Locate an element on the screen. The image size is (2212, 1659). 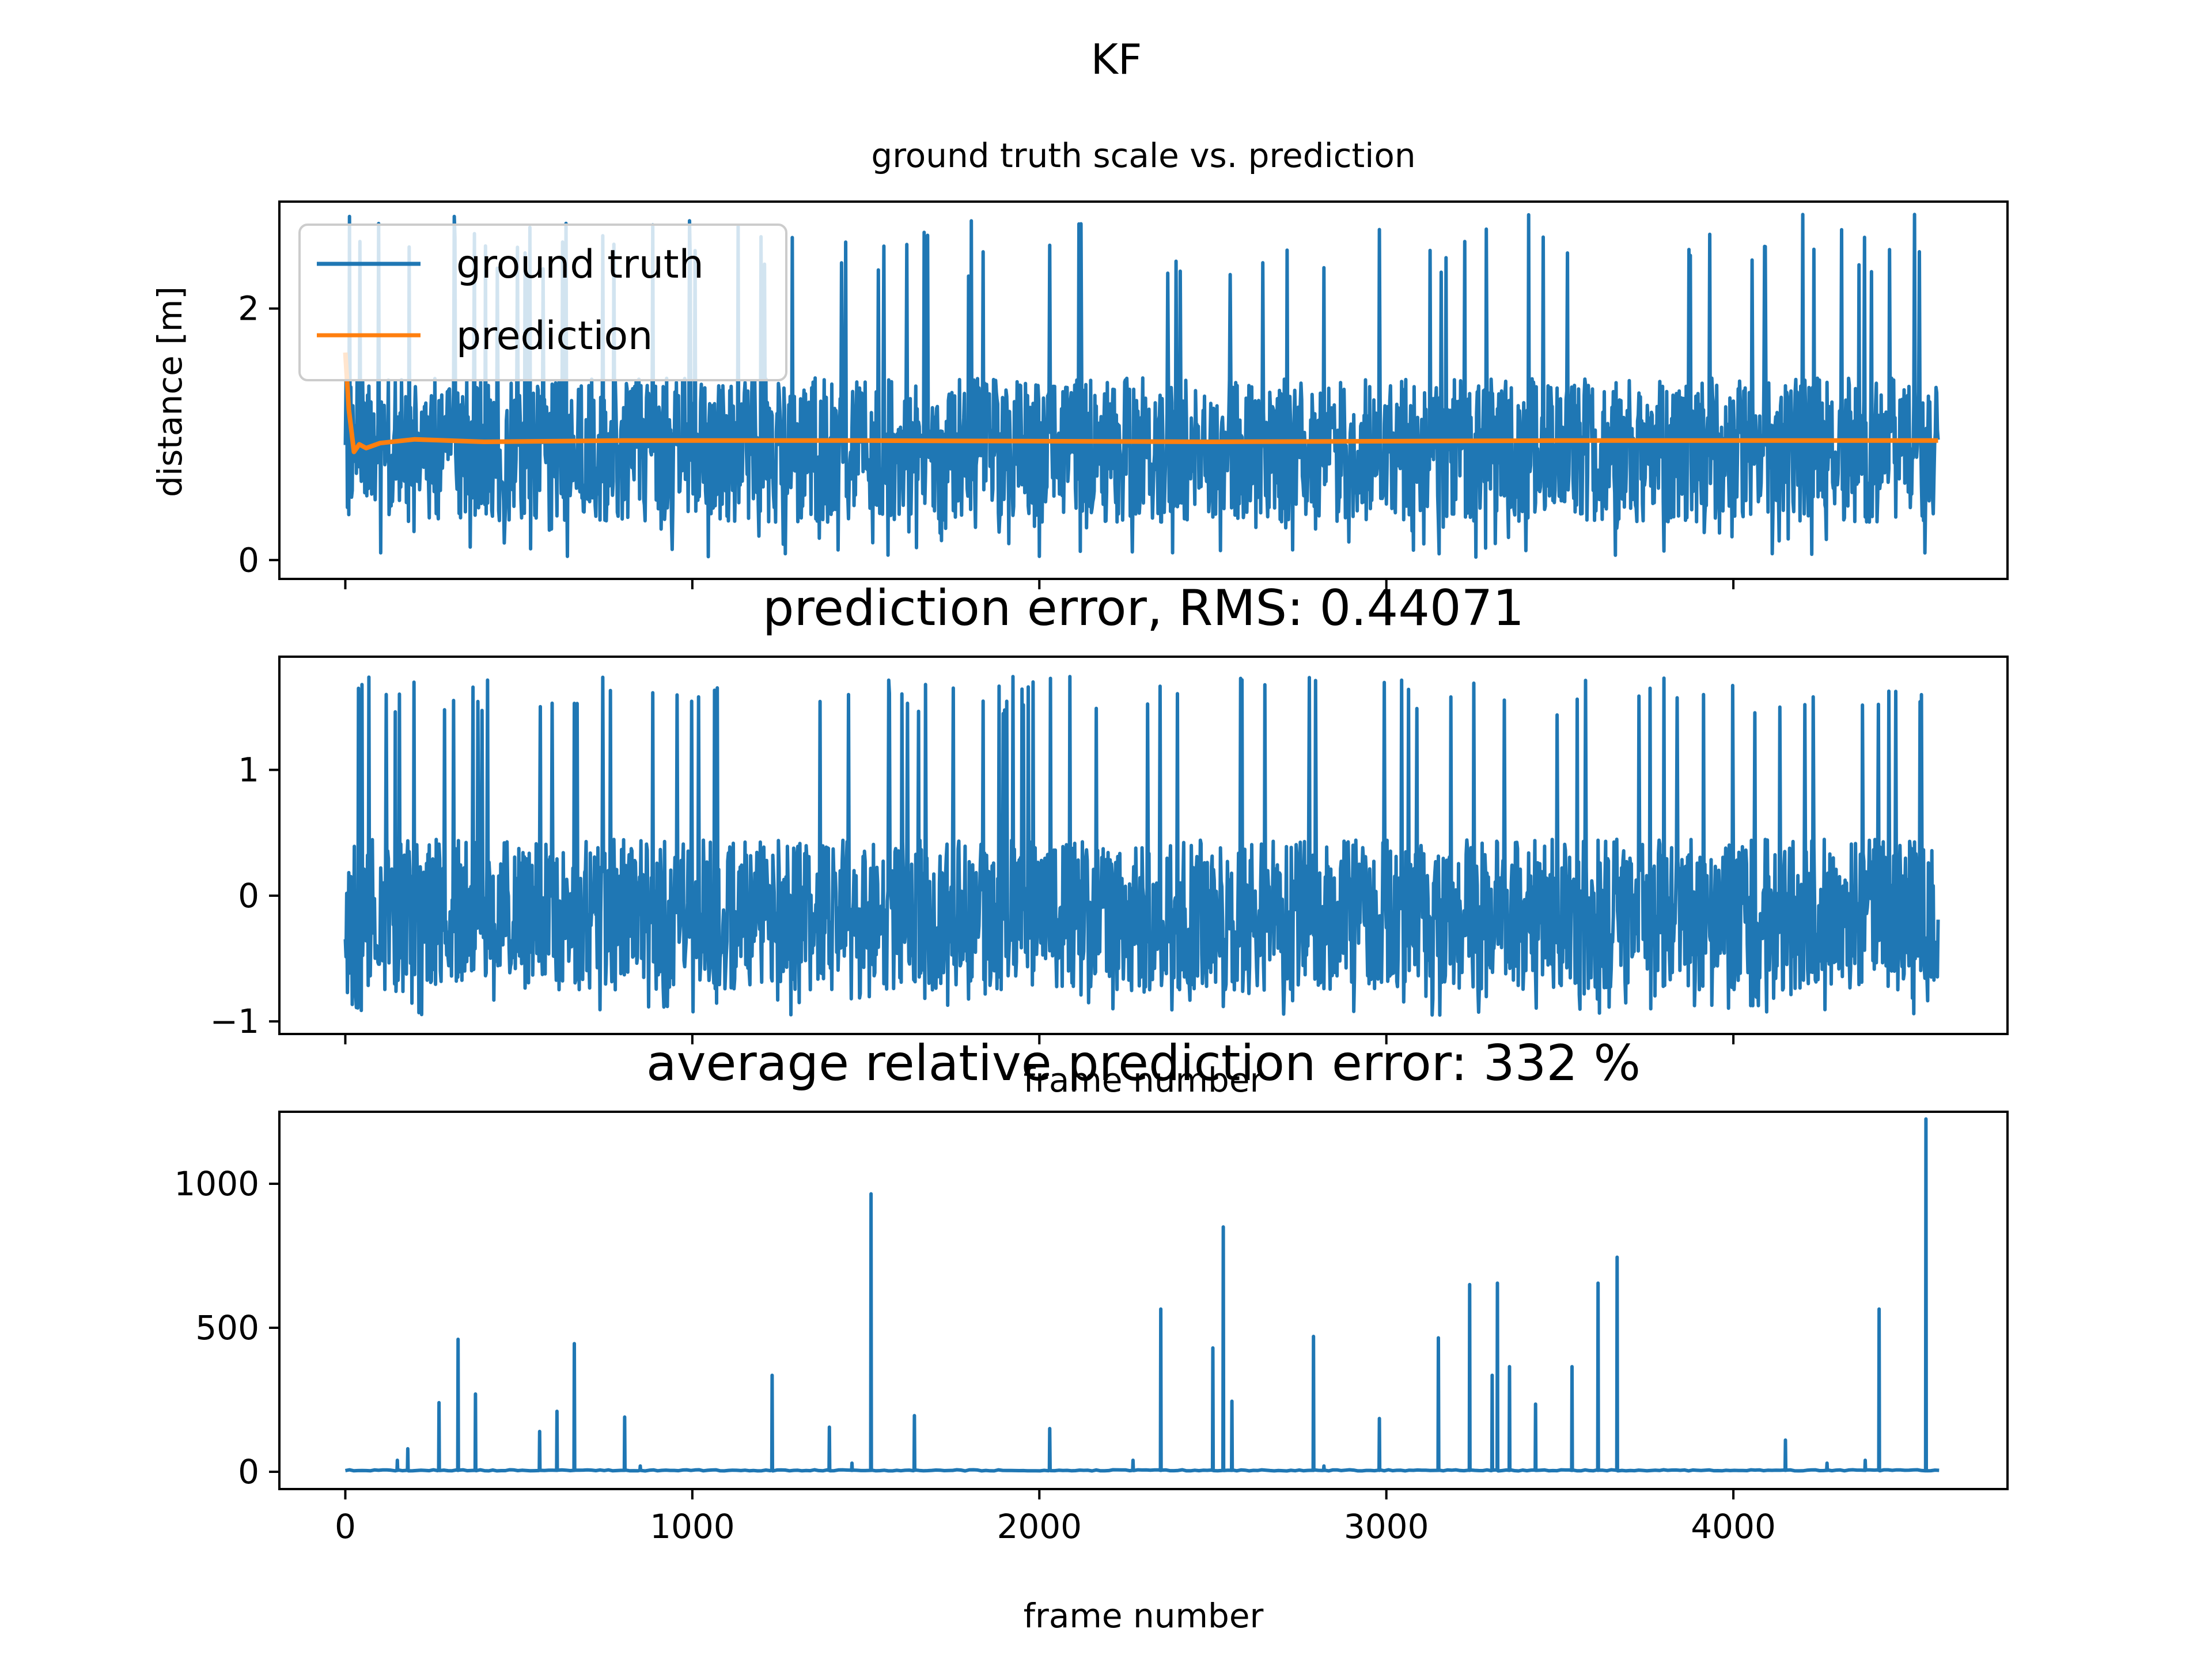
panel-3-ytick-label: 0 is located at coordinates (248, 1471).